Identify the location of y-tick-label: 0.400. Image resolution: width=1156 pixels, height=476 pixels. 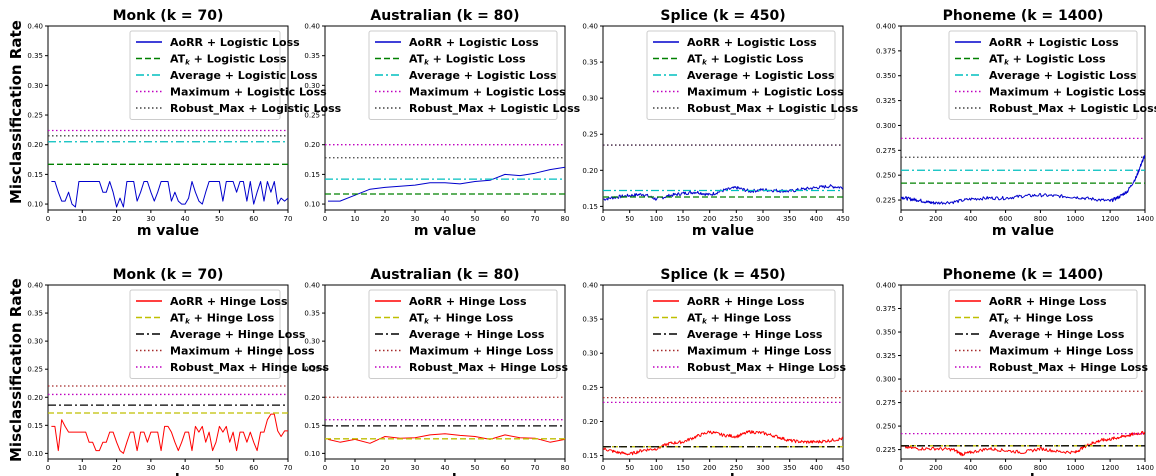
(886, 286).